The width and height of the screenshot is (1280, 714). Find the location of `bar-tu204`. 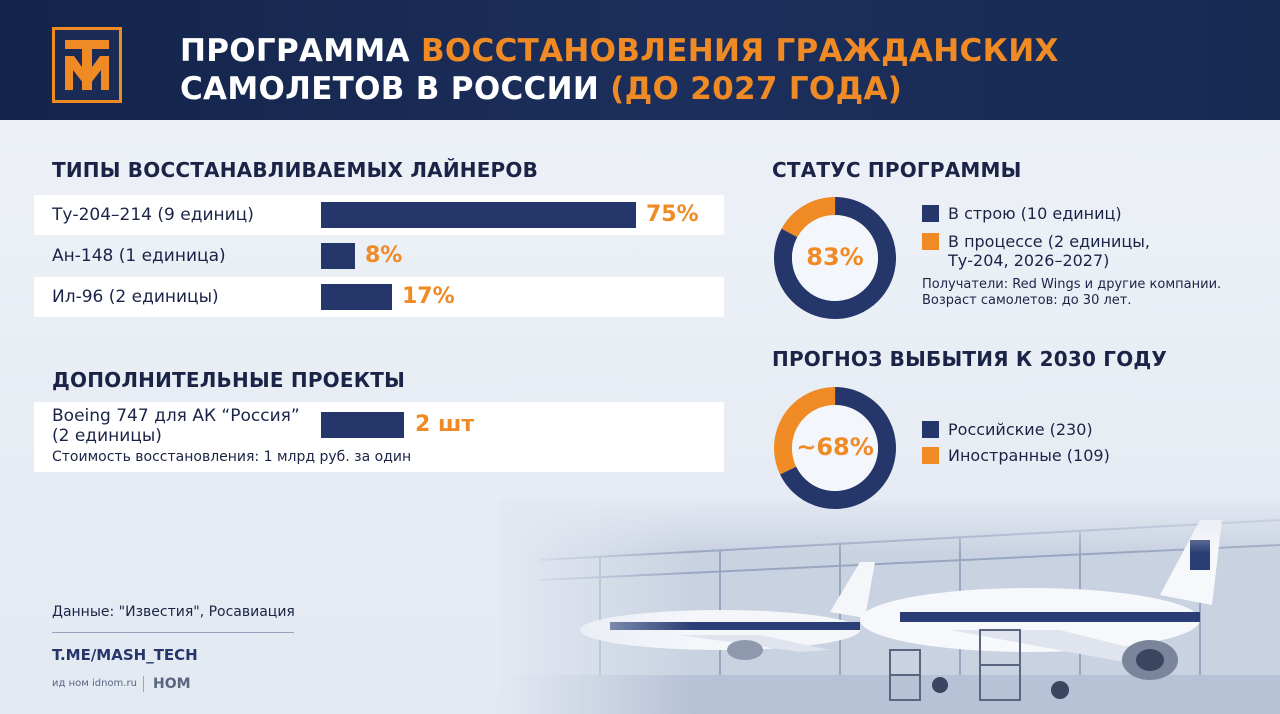

bar-tu204 is located at coordinates (478, 215).